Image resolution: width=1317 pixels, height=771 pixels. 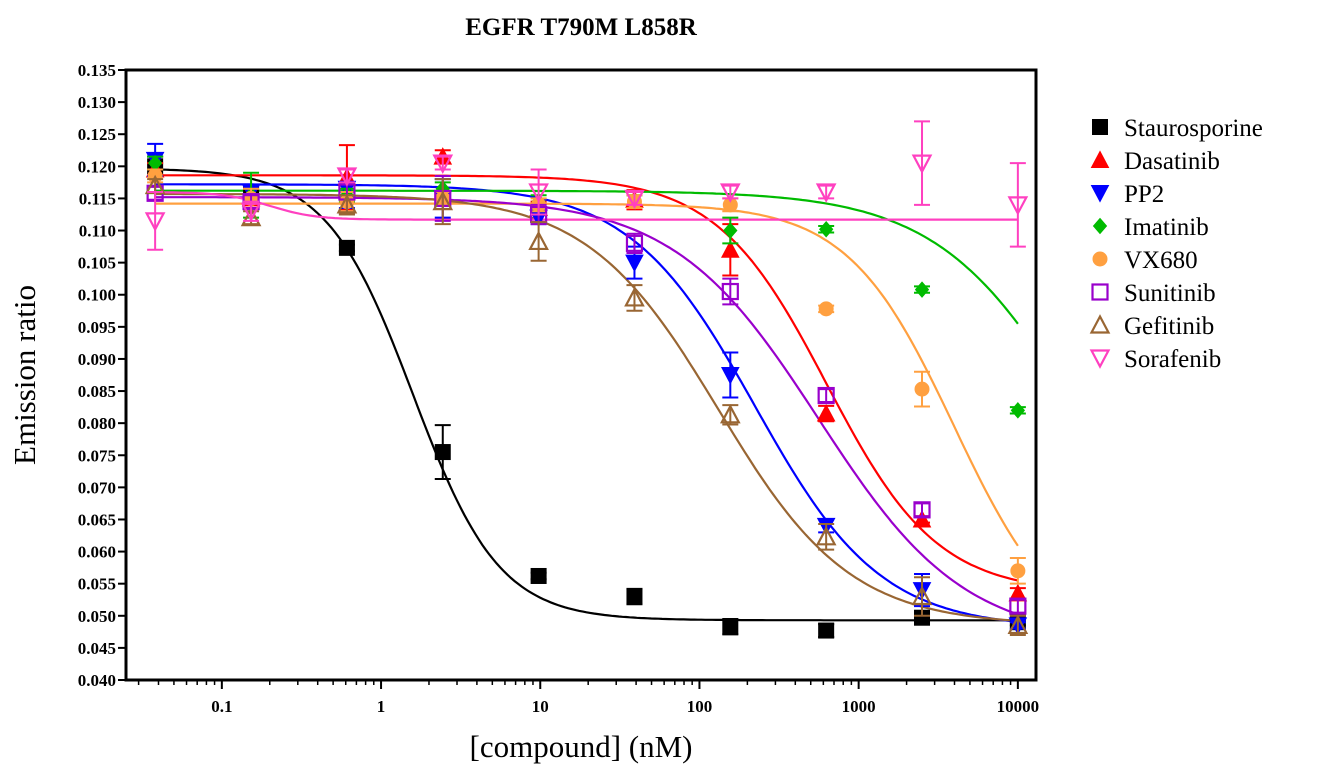 What do you see at coordinates (1100, 226) in the screenshot?
I see `legend-marker-imatinib` at bounding box center [1100, 226].